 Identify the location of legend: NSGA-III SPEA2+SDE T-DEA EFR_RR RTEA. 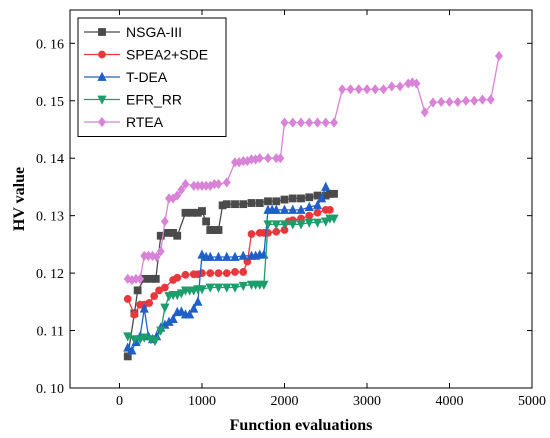
(152, 77).